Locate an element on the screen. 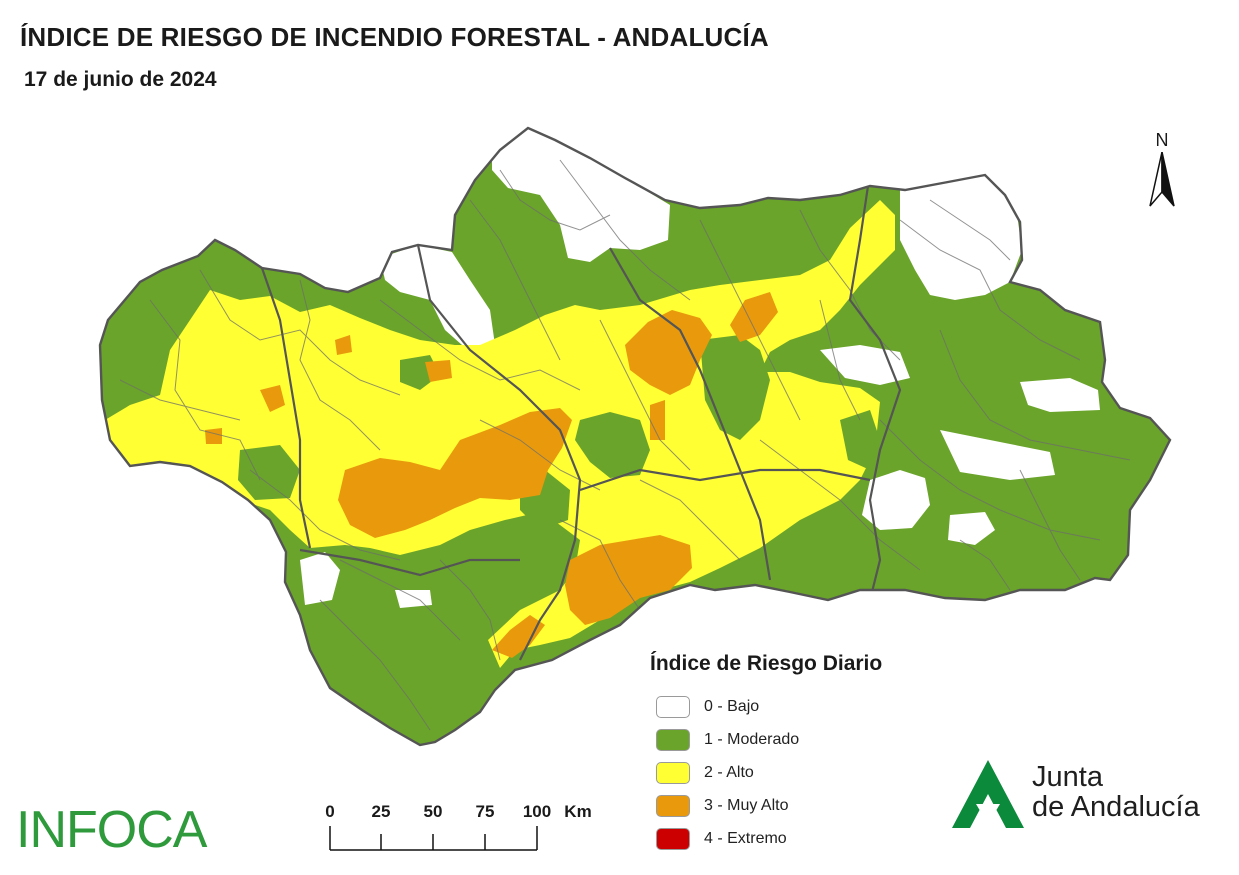 This screenshot has height=875, width=1239. infoca-logo: INFOCA is located at coordinates (111, 830).